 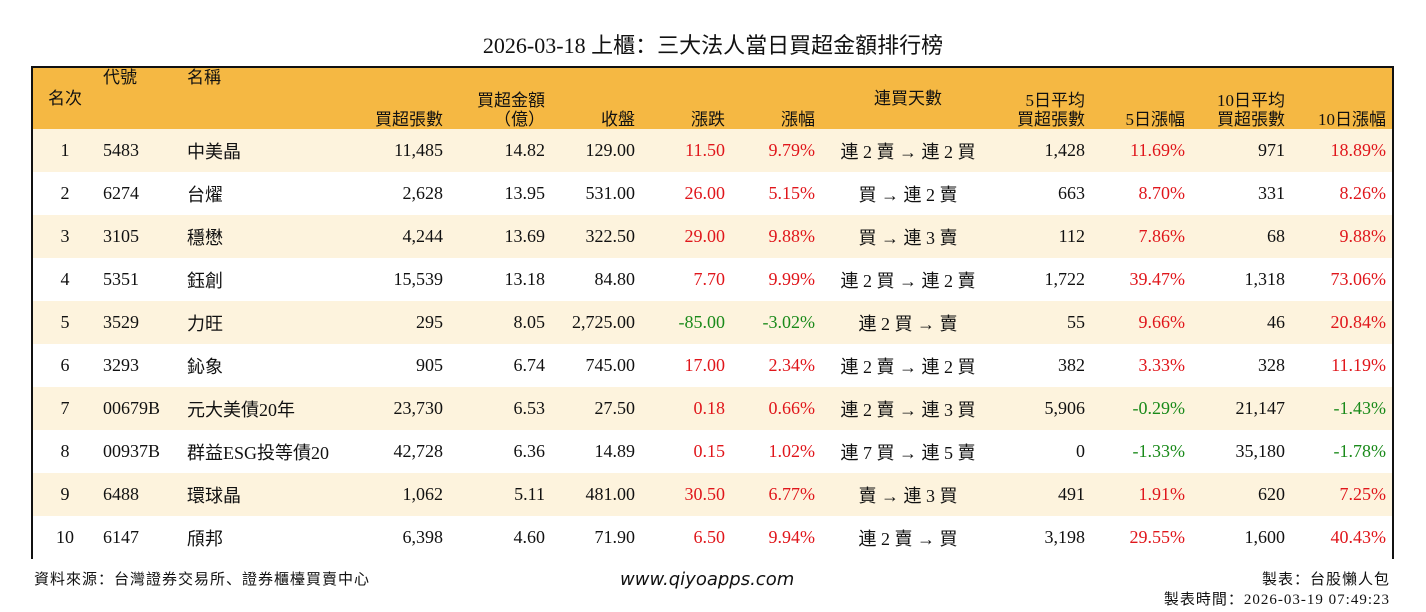 What do you see at coordinates (205, 237) in the screenshot?
I see `table-cell: 穩懋` at bounding box center [205, 237].